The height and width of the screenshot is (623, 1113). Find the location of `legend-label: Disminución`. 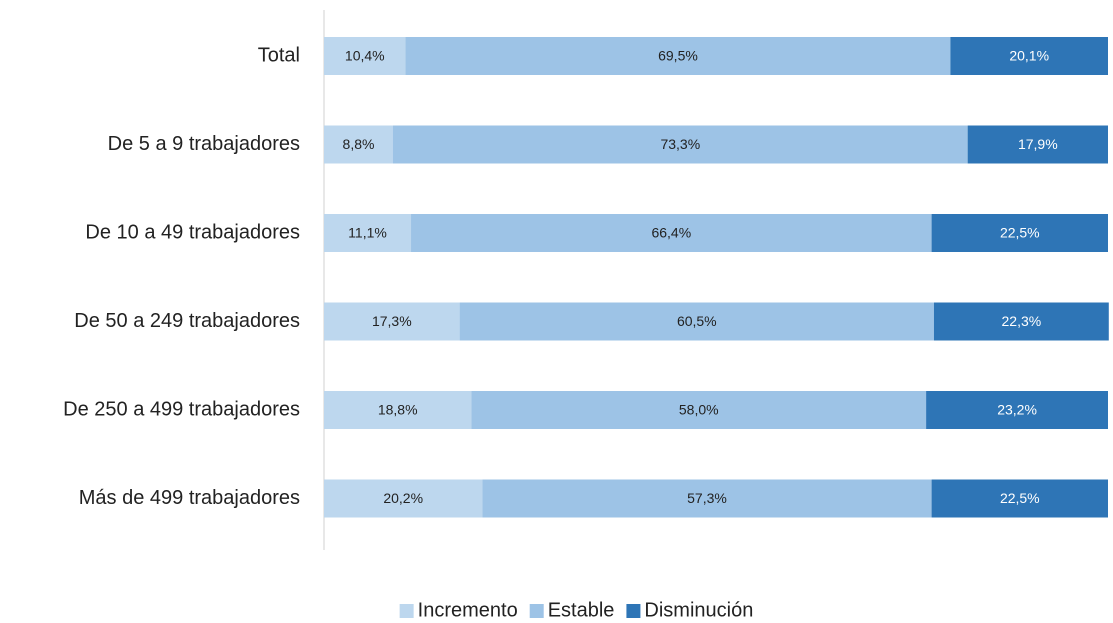

legend-label: Disminución is located at coordinates (698, 610).